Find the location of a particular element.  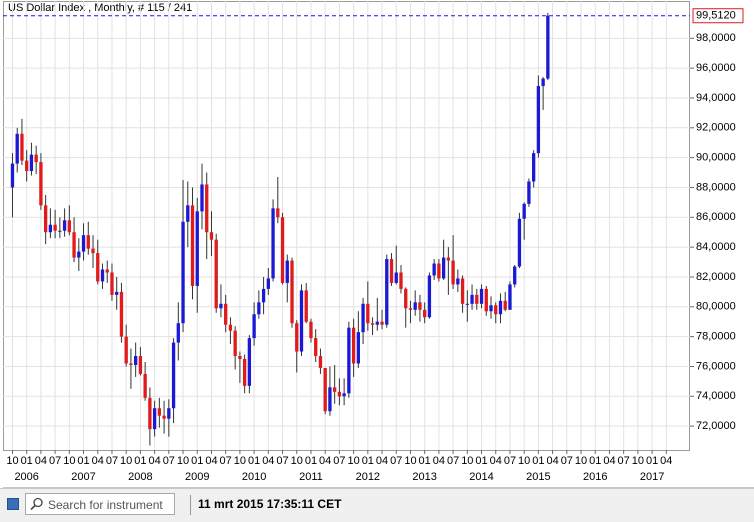

y-tick-label: 88,0000 is located at coordinates (716, 187).